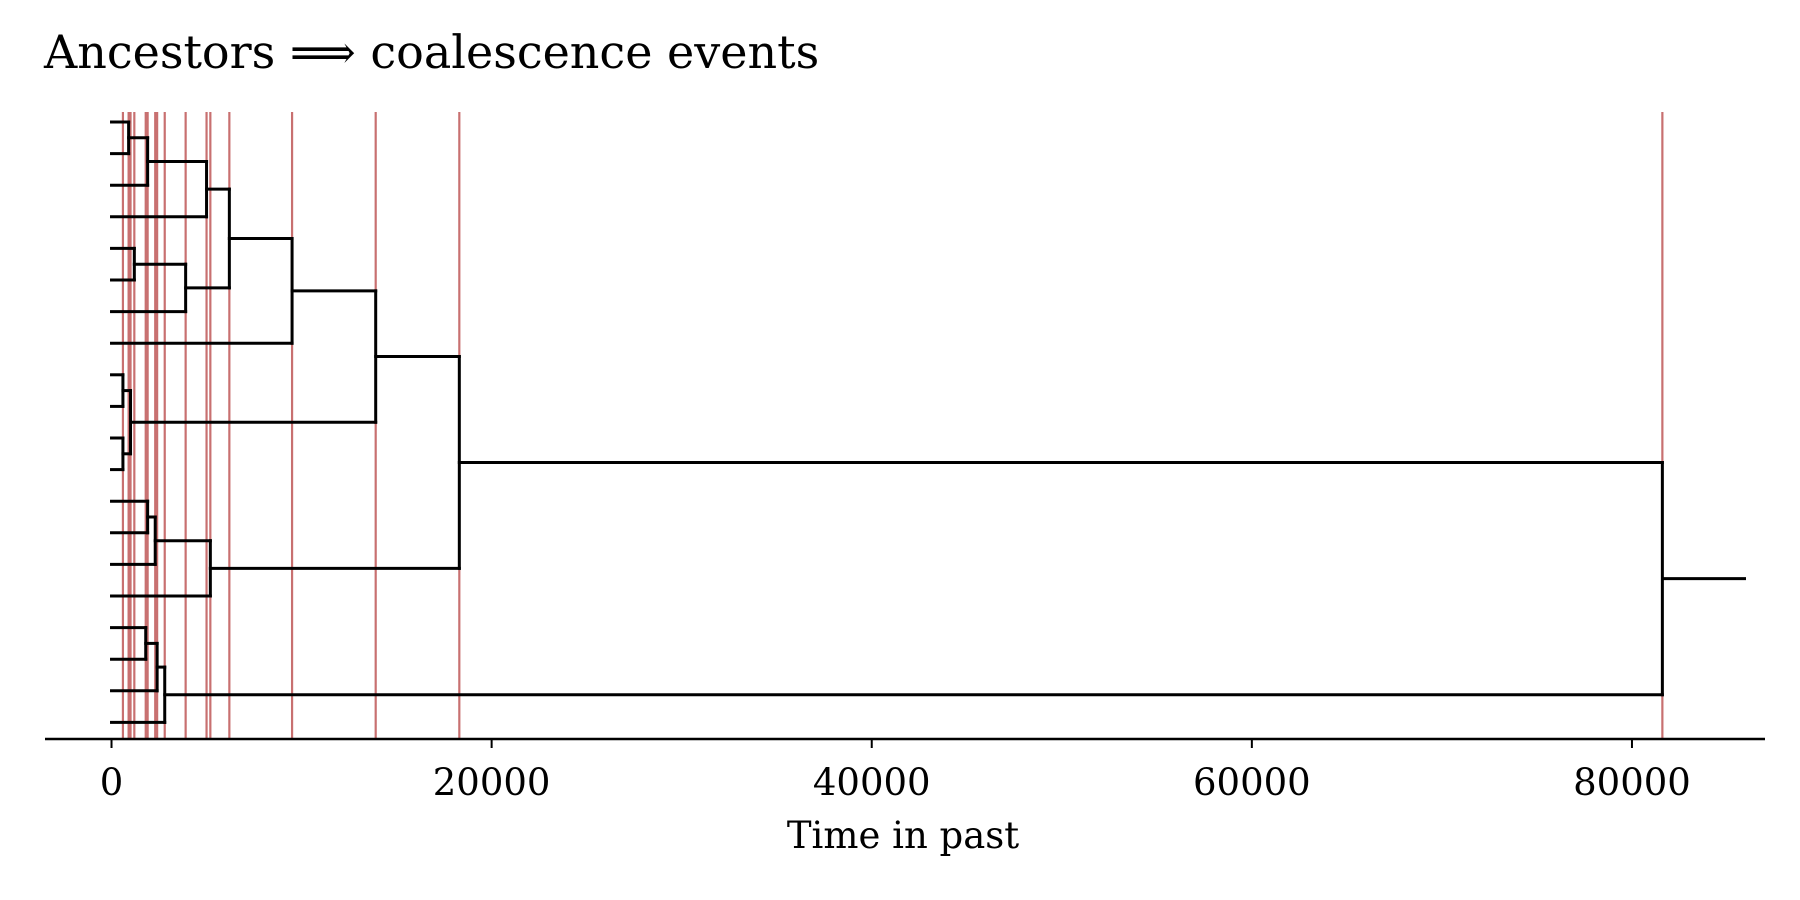 Image resolution: width=1800 pixels, height=900 pixels. I want to click on chart-title: Ancestors ⟹ coalescence events, so click(431, 52).